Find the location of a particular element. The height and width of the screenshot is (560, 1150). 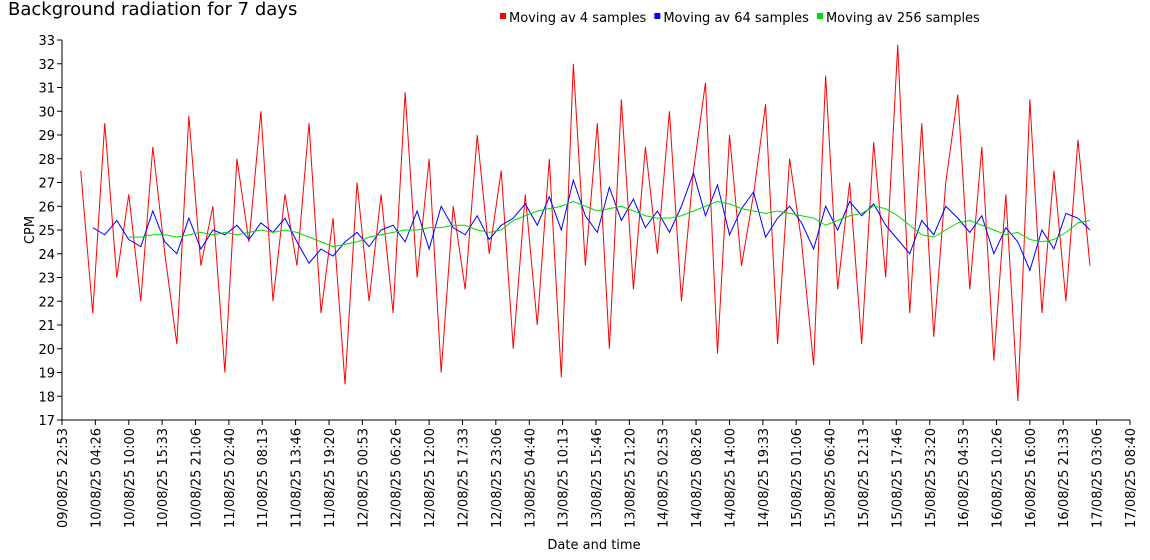

x-tick-label: 12/08/25 06:26 is located at coordinates (397, 478).